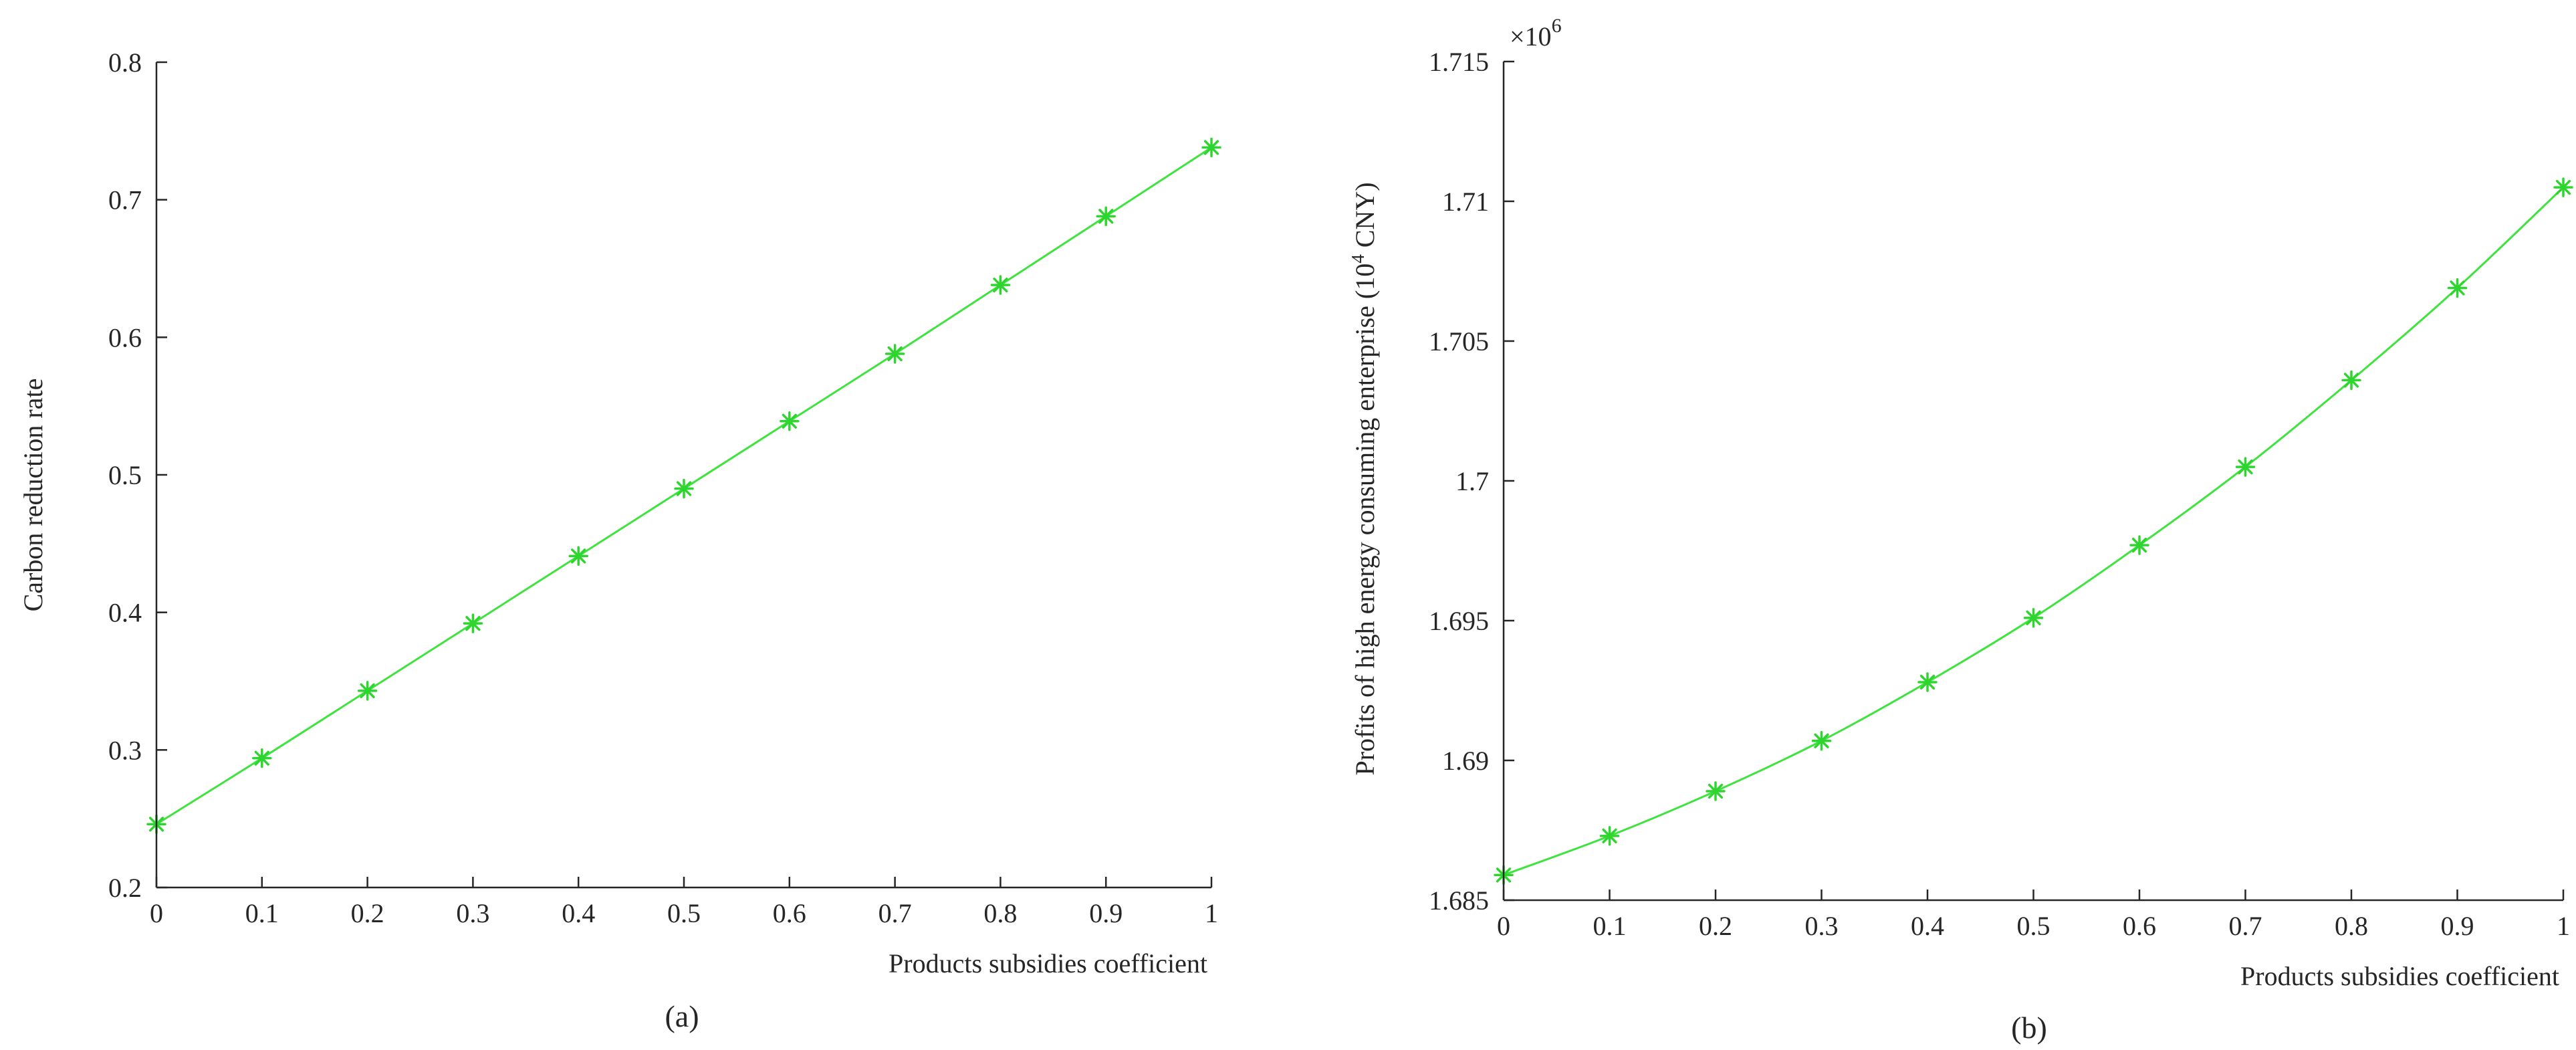 The height and width of the screenshot is (1050, 2576). What do you see at coordinates (125, 750) in the screenshot?
I see `panel-a-y-tick-label: 0.3` at bounding box center [125, 750].